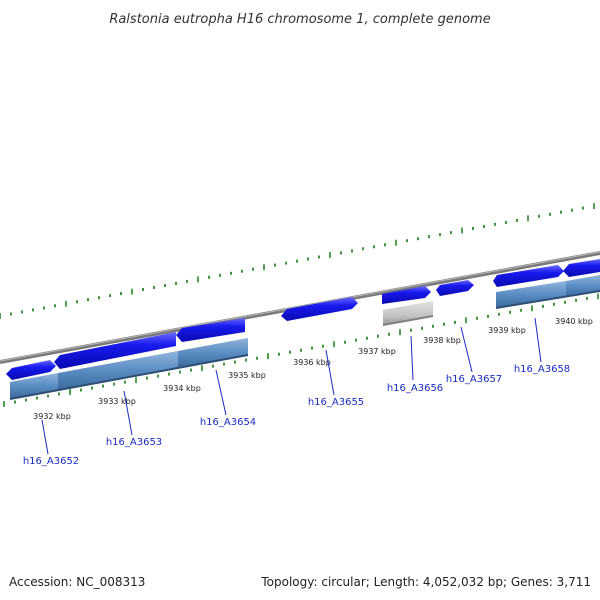 Image resolution: width=600 pixels, height=600 pixels. I want to click on kbp-label: 3939 kbp, so click(507, 330).